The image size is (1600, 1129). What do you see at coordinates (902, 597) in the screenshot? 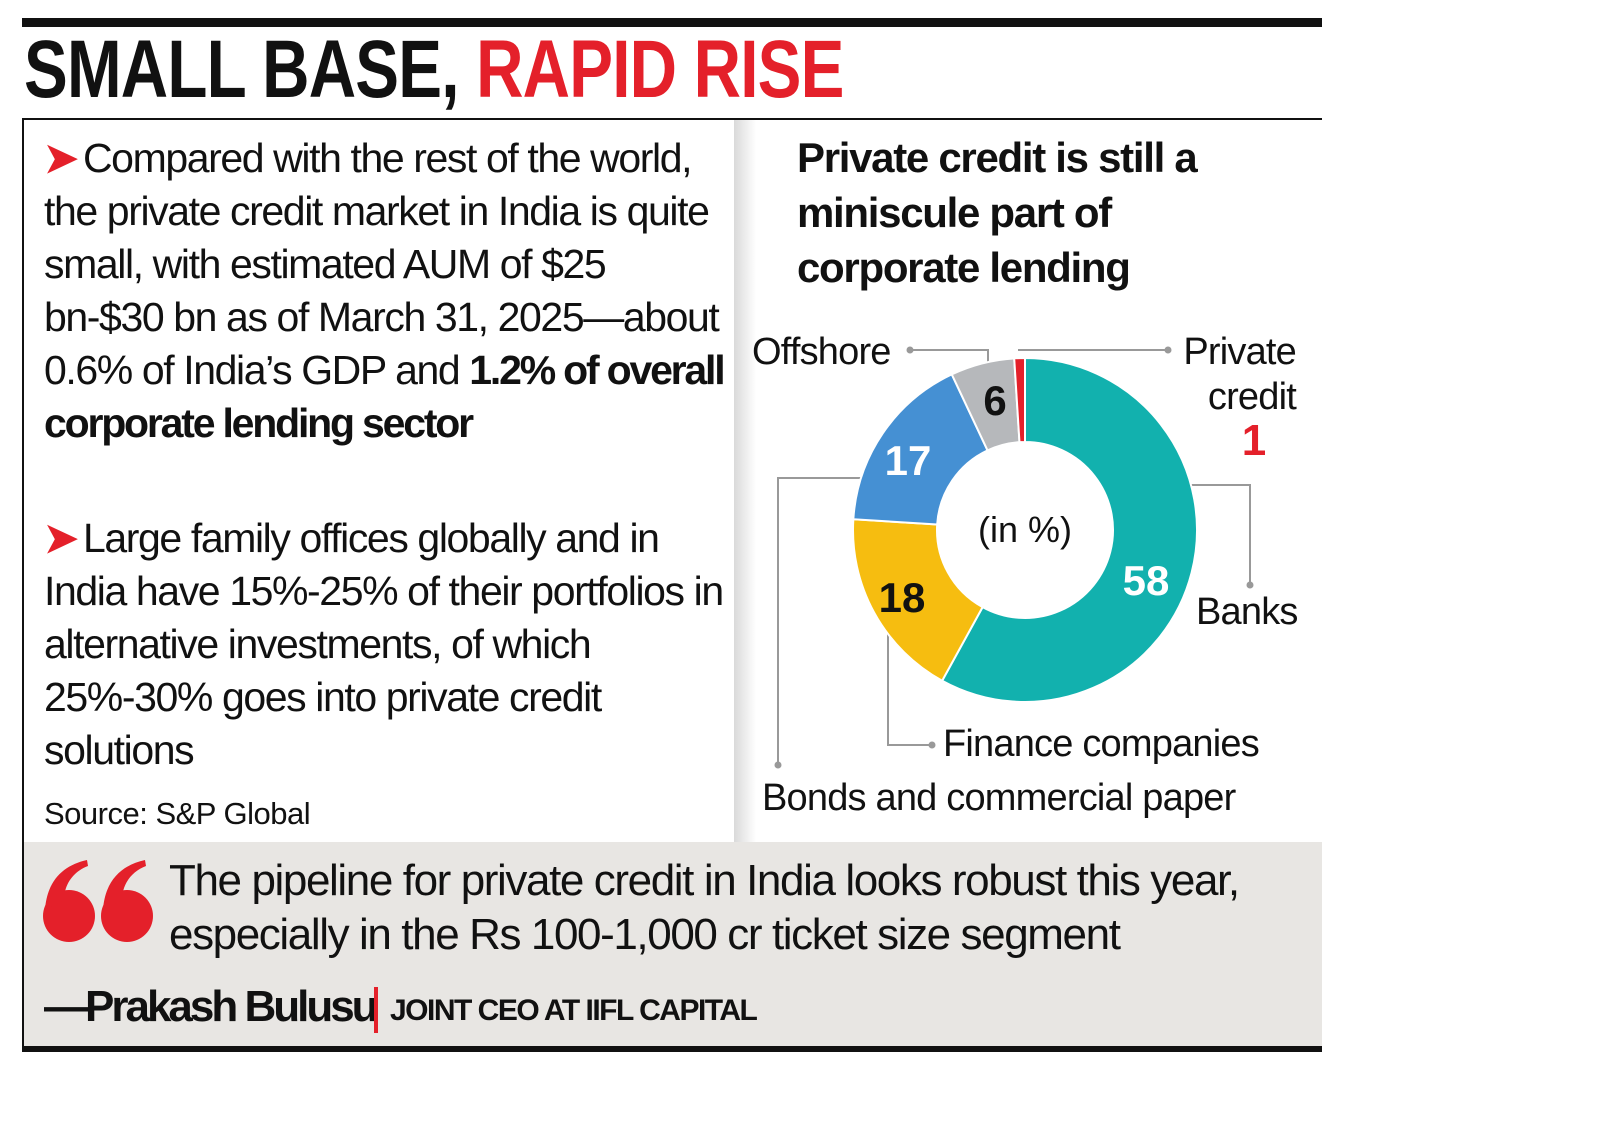
I see `value-label: 18` at bounding box center [902, 597].